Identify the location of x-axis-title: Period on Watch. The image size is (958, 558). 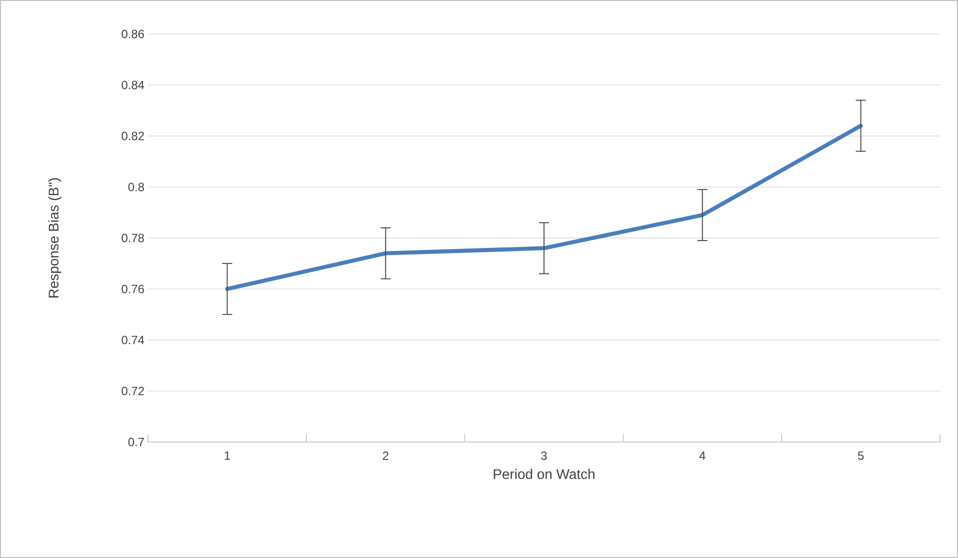
(544, 474).